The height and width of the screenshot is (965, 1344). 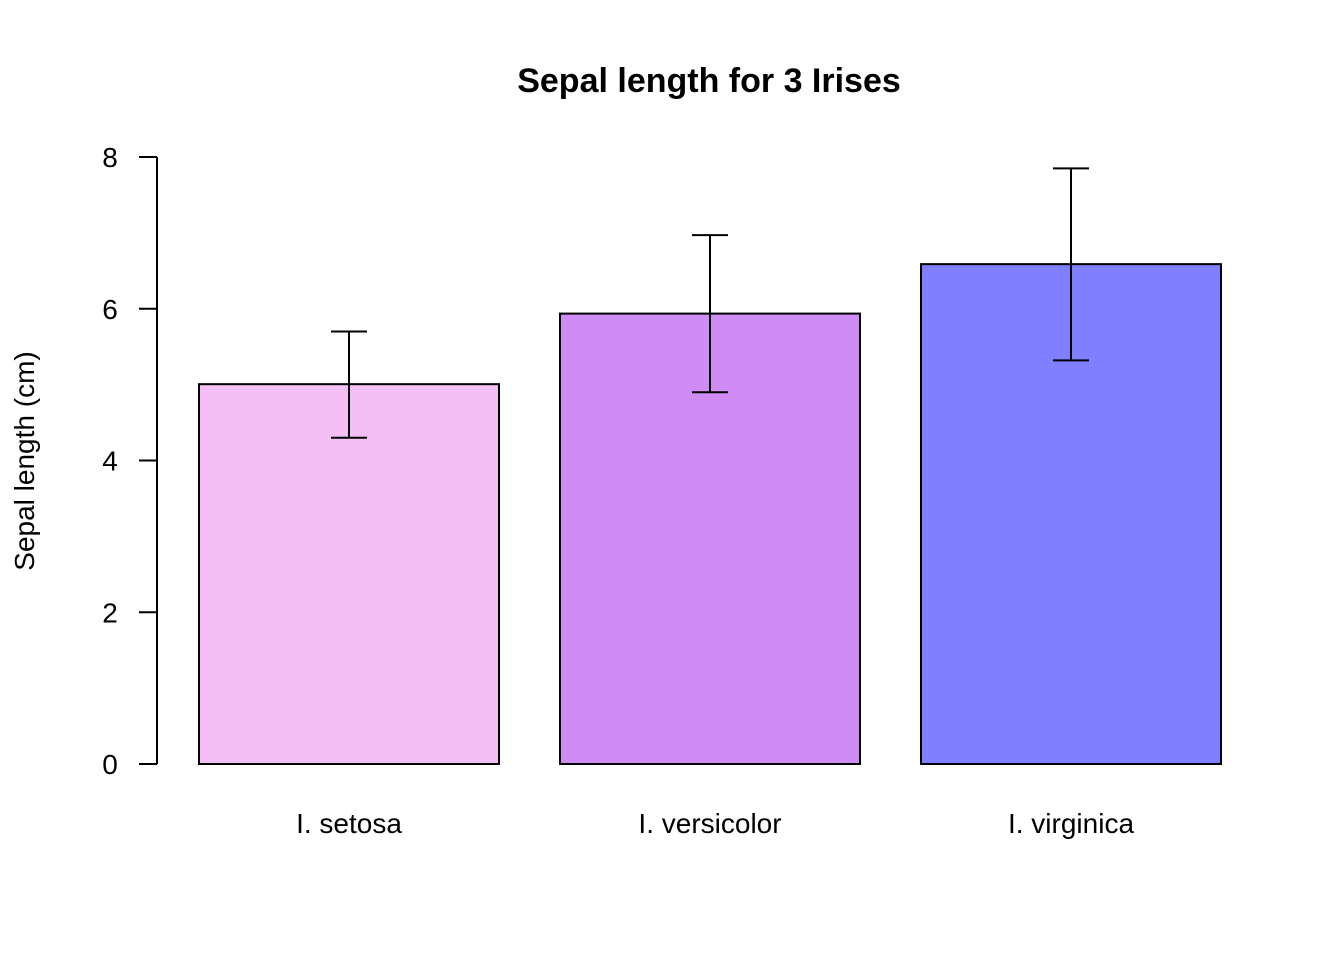 What do you see at coordinates (709, 81) in the screenshot?
I see `chart-title: Sepal length for 3 Irises` at bounding box center [709, 81].